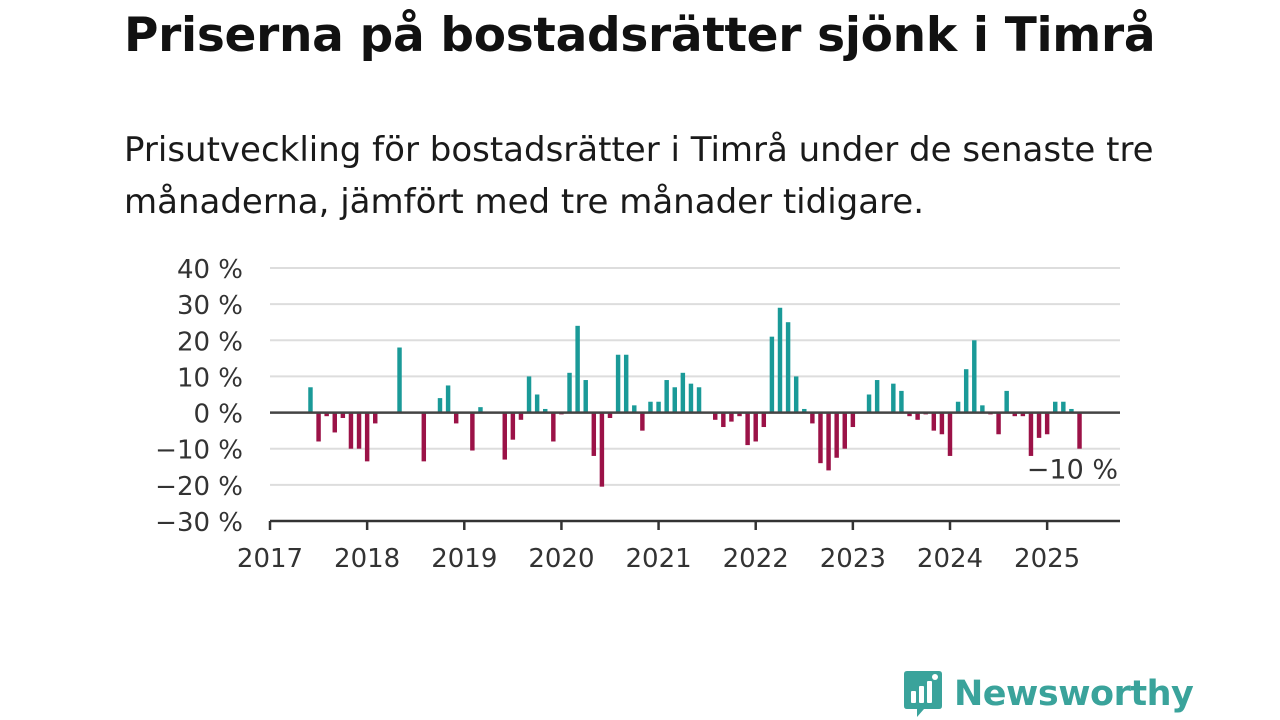  What do you see at coordinates (853, 559) in the screenshot?
I see `x-tick-label: 2023` at bounding box center [853, 559].